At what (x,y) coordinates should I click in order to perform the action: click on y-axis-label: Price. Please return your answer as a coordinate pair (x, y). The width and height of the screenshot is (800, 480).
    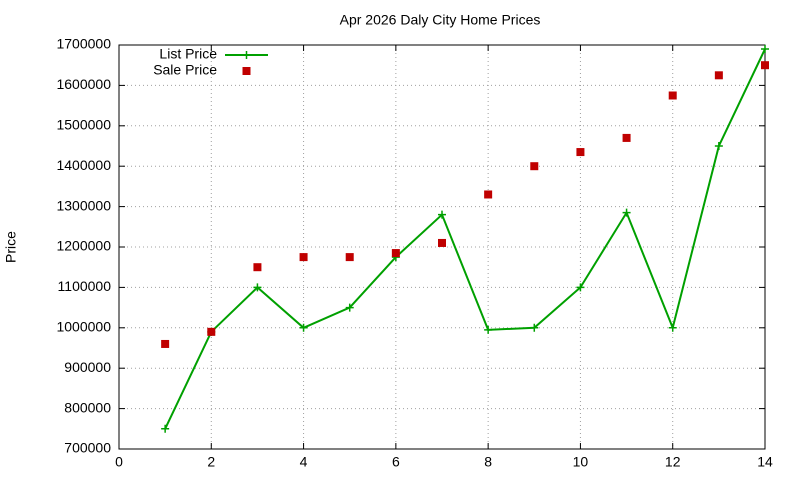
    Looking at the image, I should click on (11, 247).